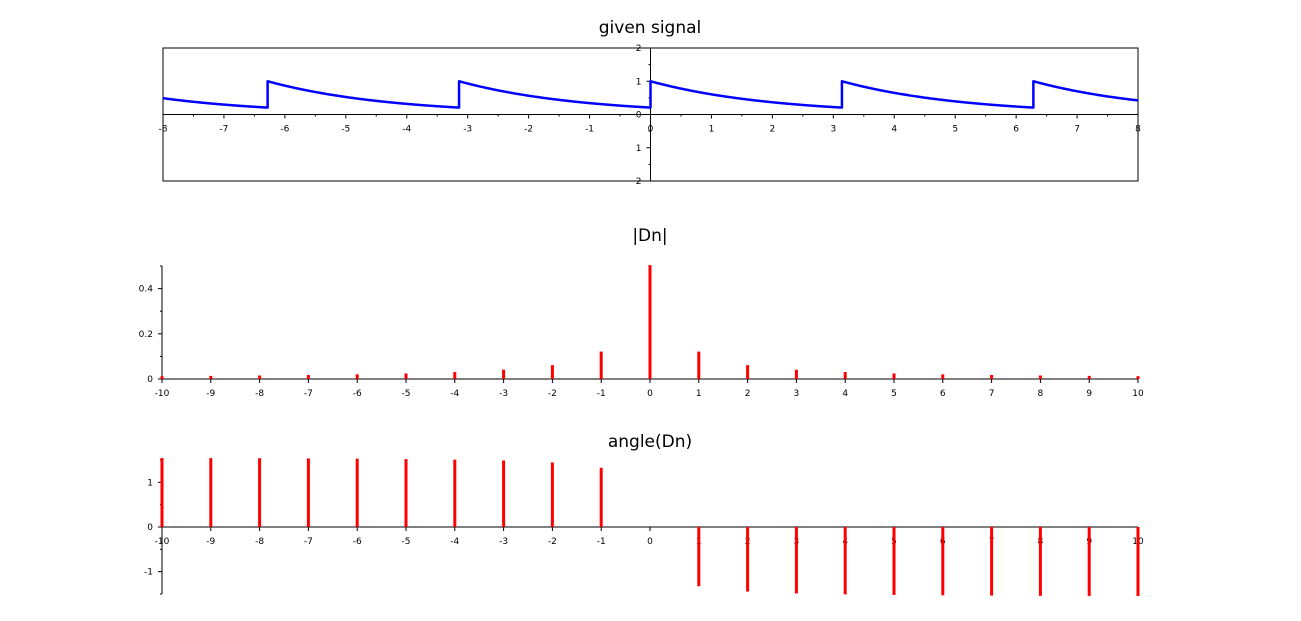 This screenshot has width=1301, height=621. Describe the element at coordinates (1138, 394) in the screenshot. I see `magnitude-x-tick-label: 10` at that location.